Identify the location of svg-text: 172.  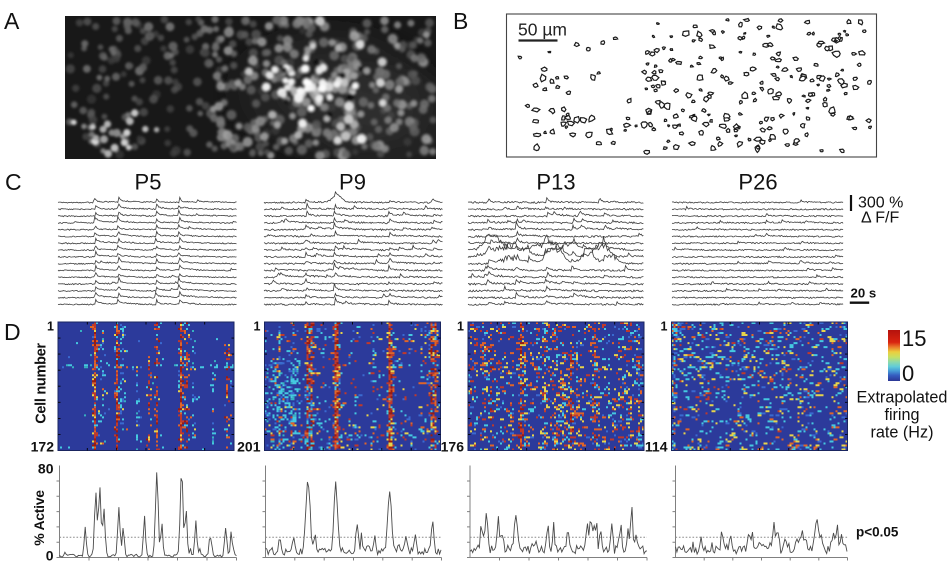
(43, 447).